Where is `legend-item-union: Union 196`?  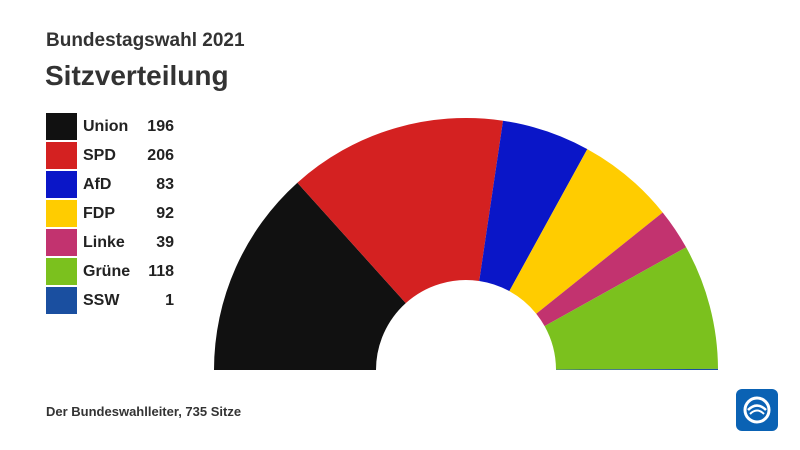
legend-item-union: Union 196 is located at coordinates (111, 126).